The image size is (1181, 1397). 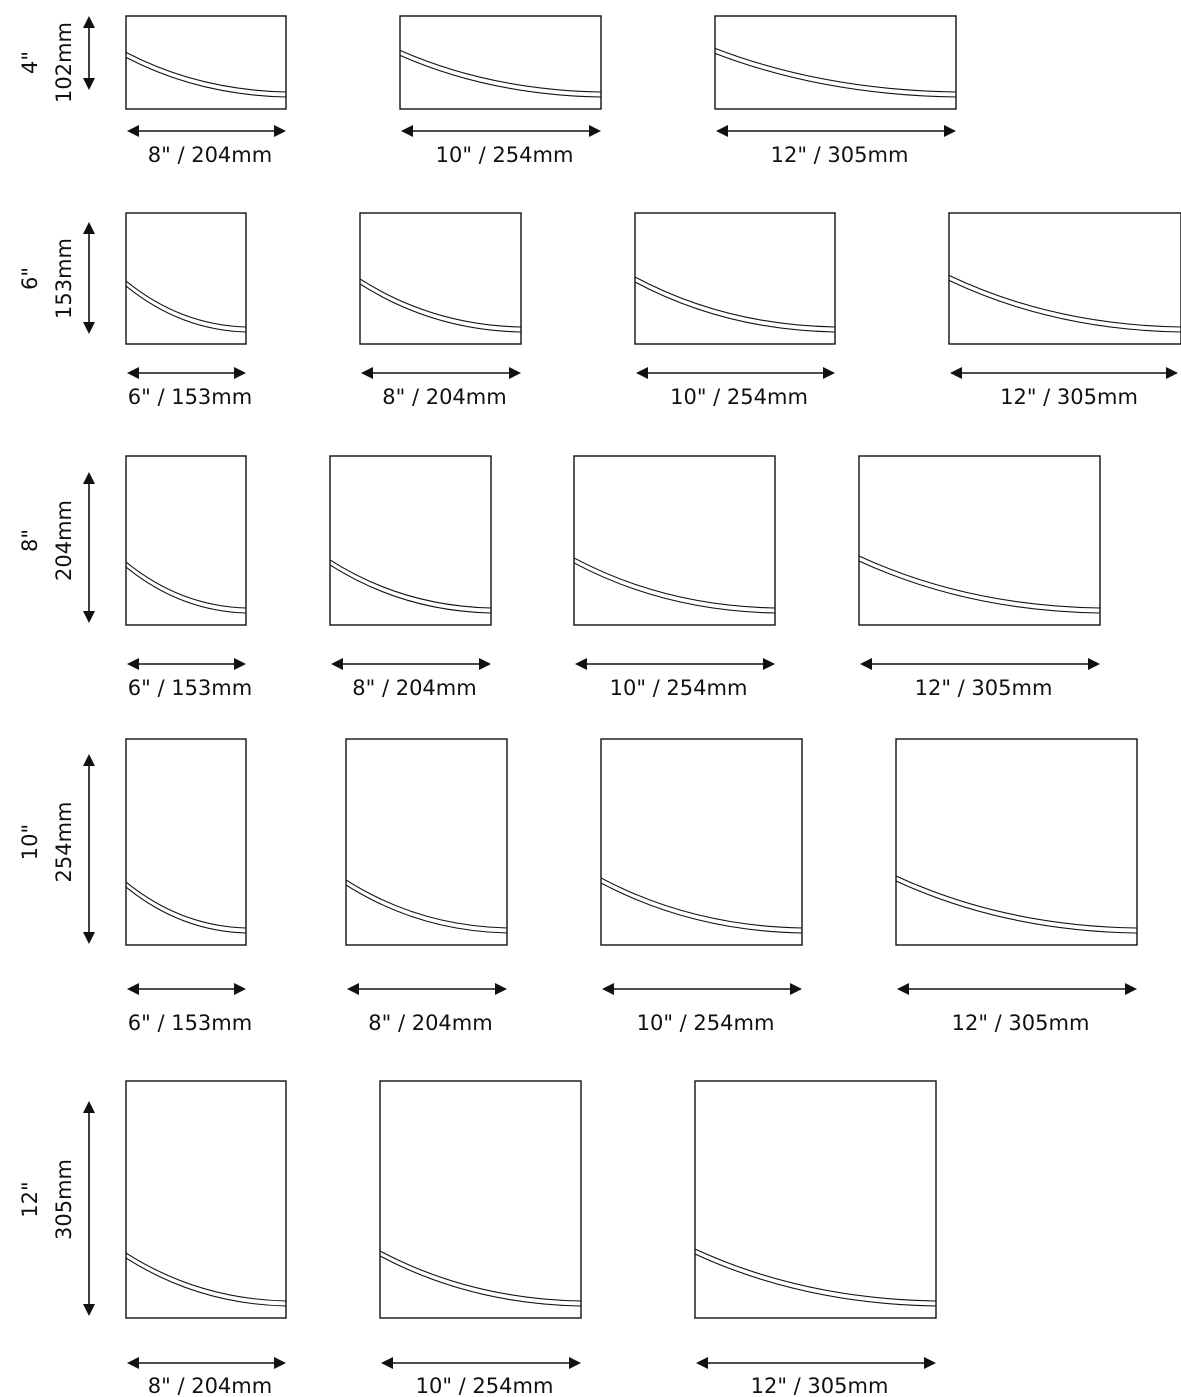 What do you see at coordinates (30, 540) in the screenshot?
I see `height-label-inch: 8"` at bounding box center [30, 540].